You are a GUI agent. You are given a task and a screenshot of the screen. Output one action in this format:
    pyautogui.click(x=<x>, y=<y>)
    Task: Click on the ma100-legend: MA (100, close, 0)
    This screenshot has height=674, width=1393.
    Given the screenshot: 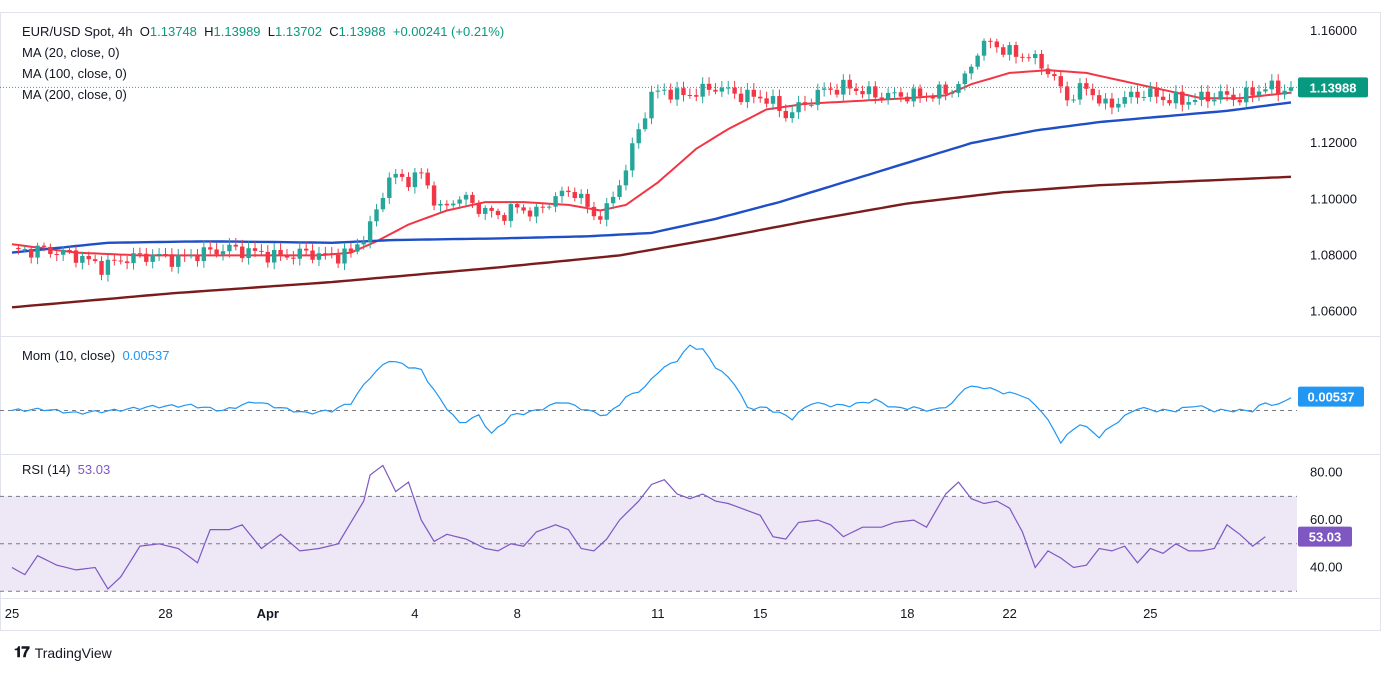 What is the action you would take?
    pyautogui.click(x=74, y=73)
    